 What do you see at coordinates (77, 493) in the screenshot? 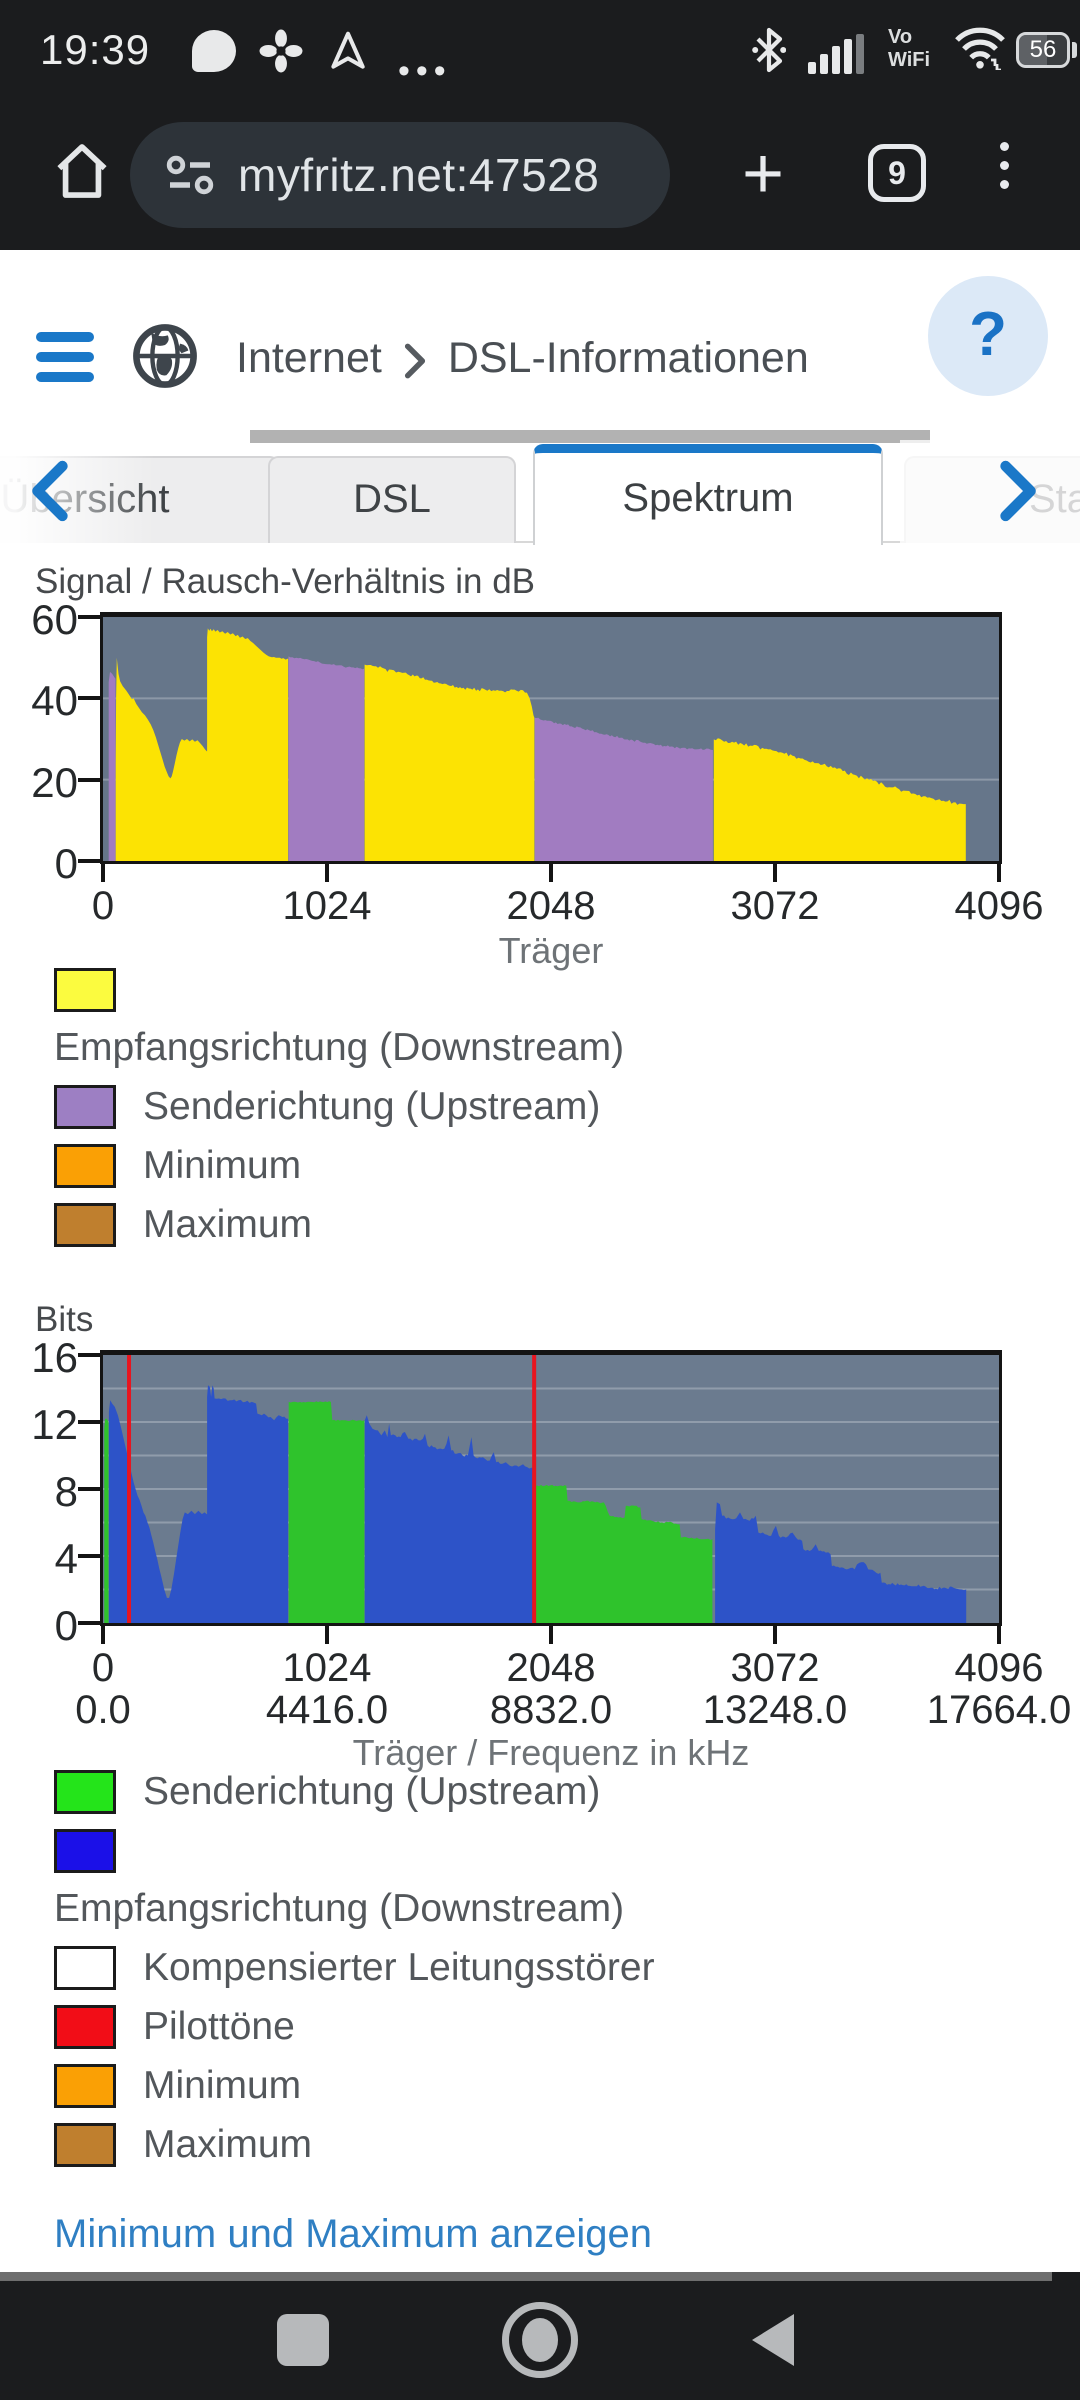
I see `tab-fade-left` at bounding box center [77, 493].